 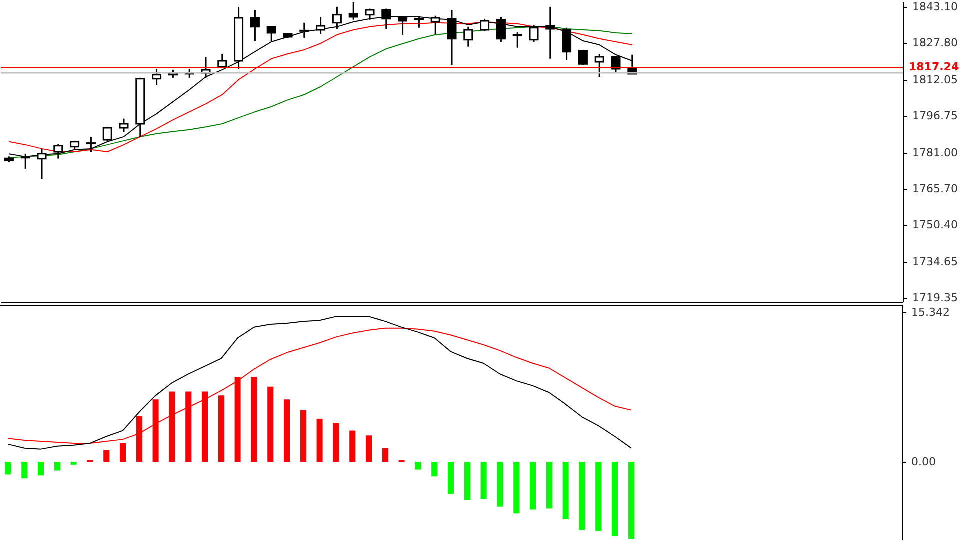 What do you see at coordinates (935, 7) in the screenshot?
I see `y-tick-label: 1843.10` at bounding box center [935, 7].